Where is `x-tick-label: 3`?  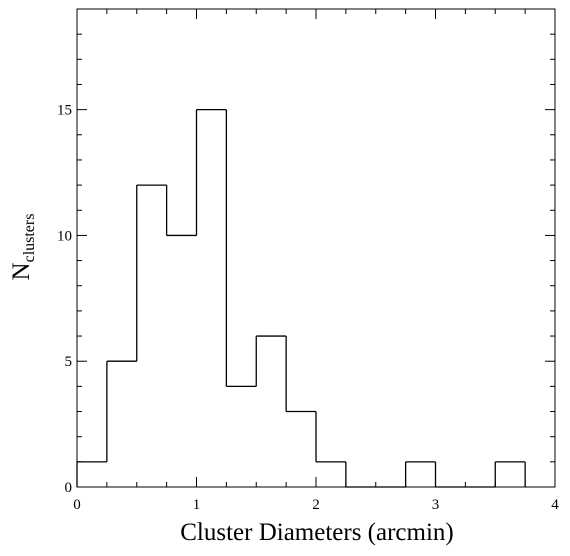
x-tick-label: 3 is located at coordinates (436, 505).